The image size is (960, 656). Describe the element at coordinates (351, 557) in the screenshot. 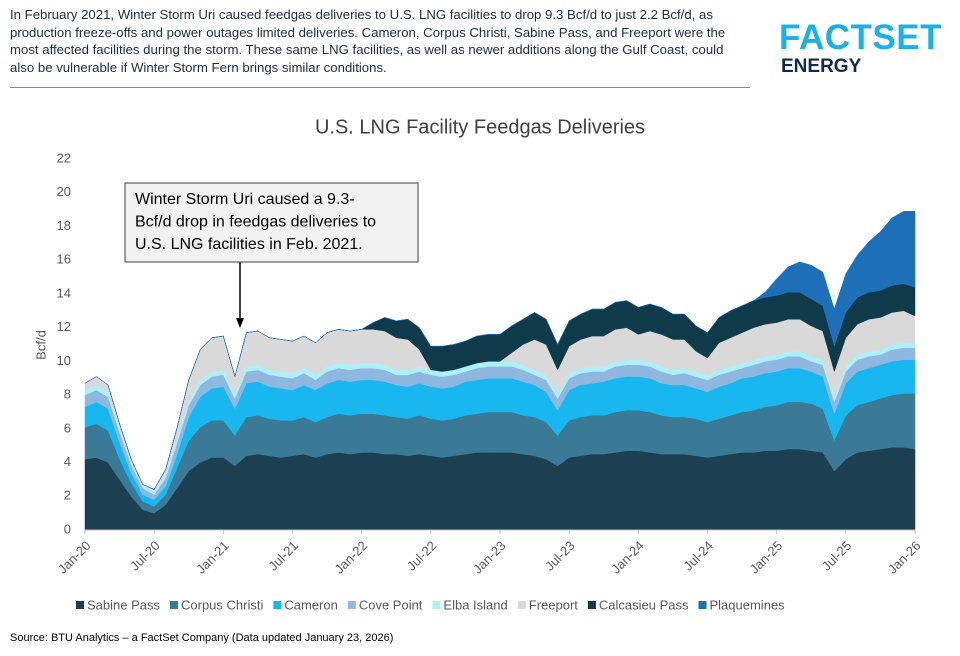

I see `x-tick-label: Jan-22` at that location.